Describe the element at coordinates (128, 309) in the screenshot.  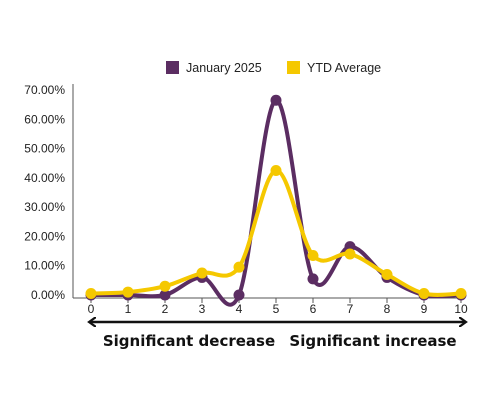
I see `x-tick-label: 1` at that location.